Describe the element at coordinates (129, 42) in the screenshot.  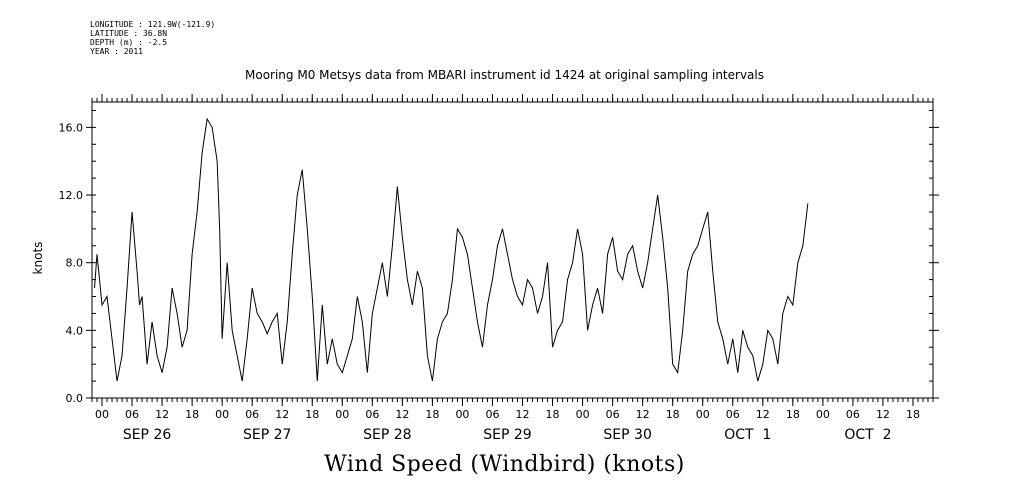
I see `depth-text: DEPTH (m) : -2.5` at that location.